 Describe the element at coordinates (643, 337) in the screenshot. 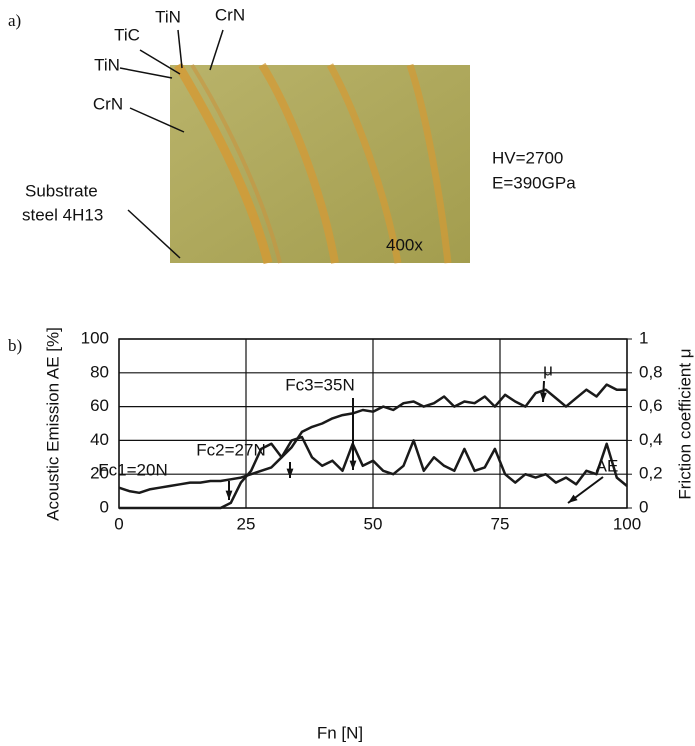

I see `y2-tick-label: 1` at that location.